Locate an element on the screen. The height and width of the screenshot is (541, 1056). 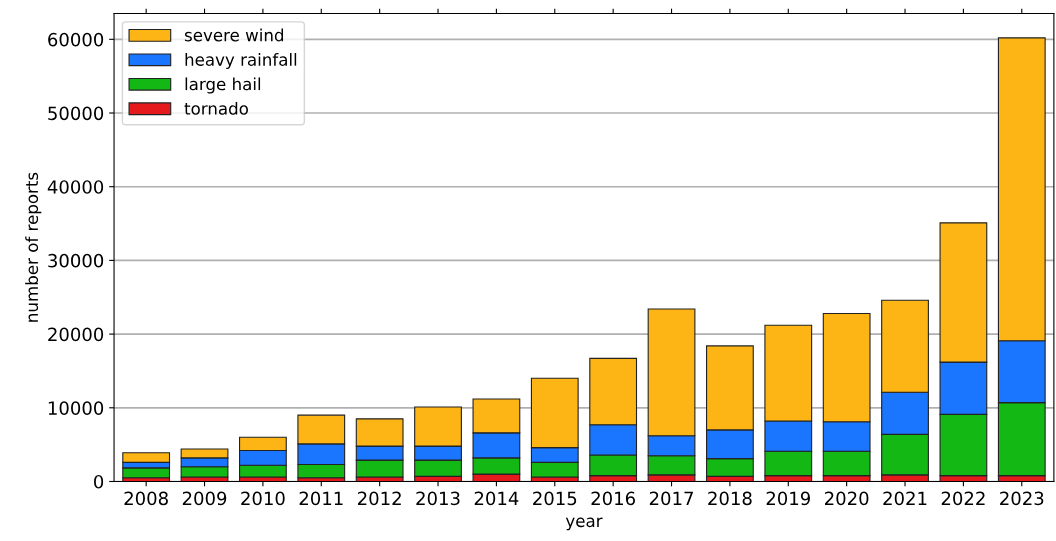
x-tick-label: 2013 is located at coordinates (438, 498).